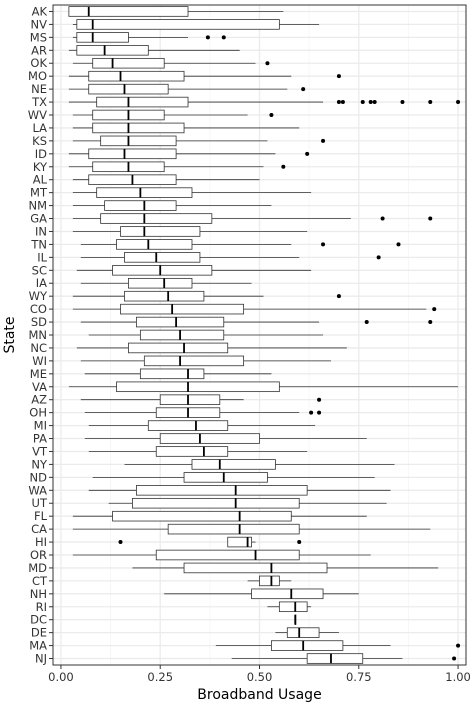 This screenshot has width=474, height=711. I want to click on y-tick-label: MN, so click(37, 335).